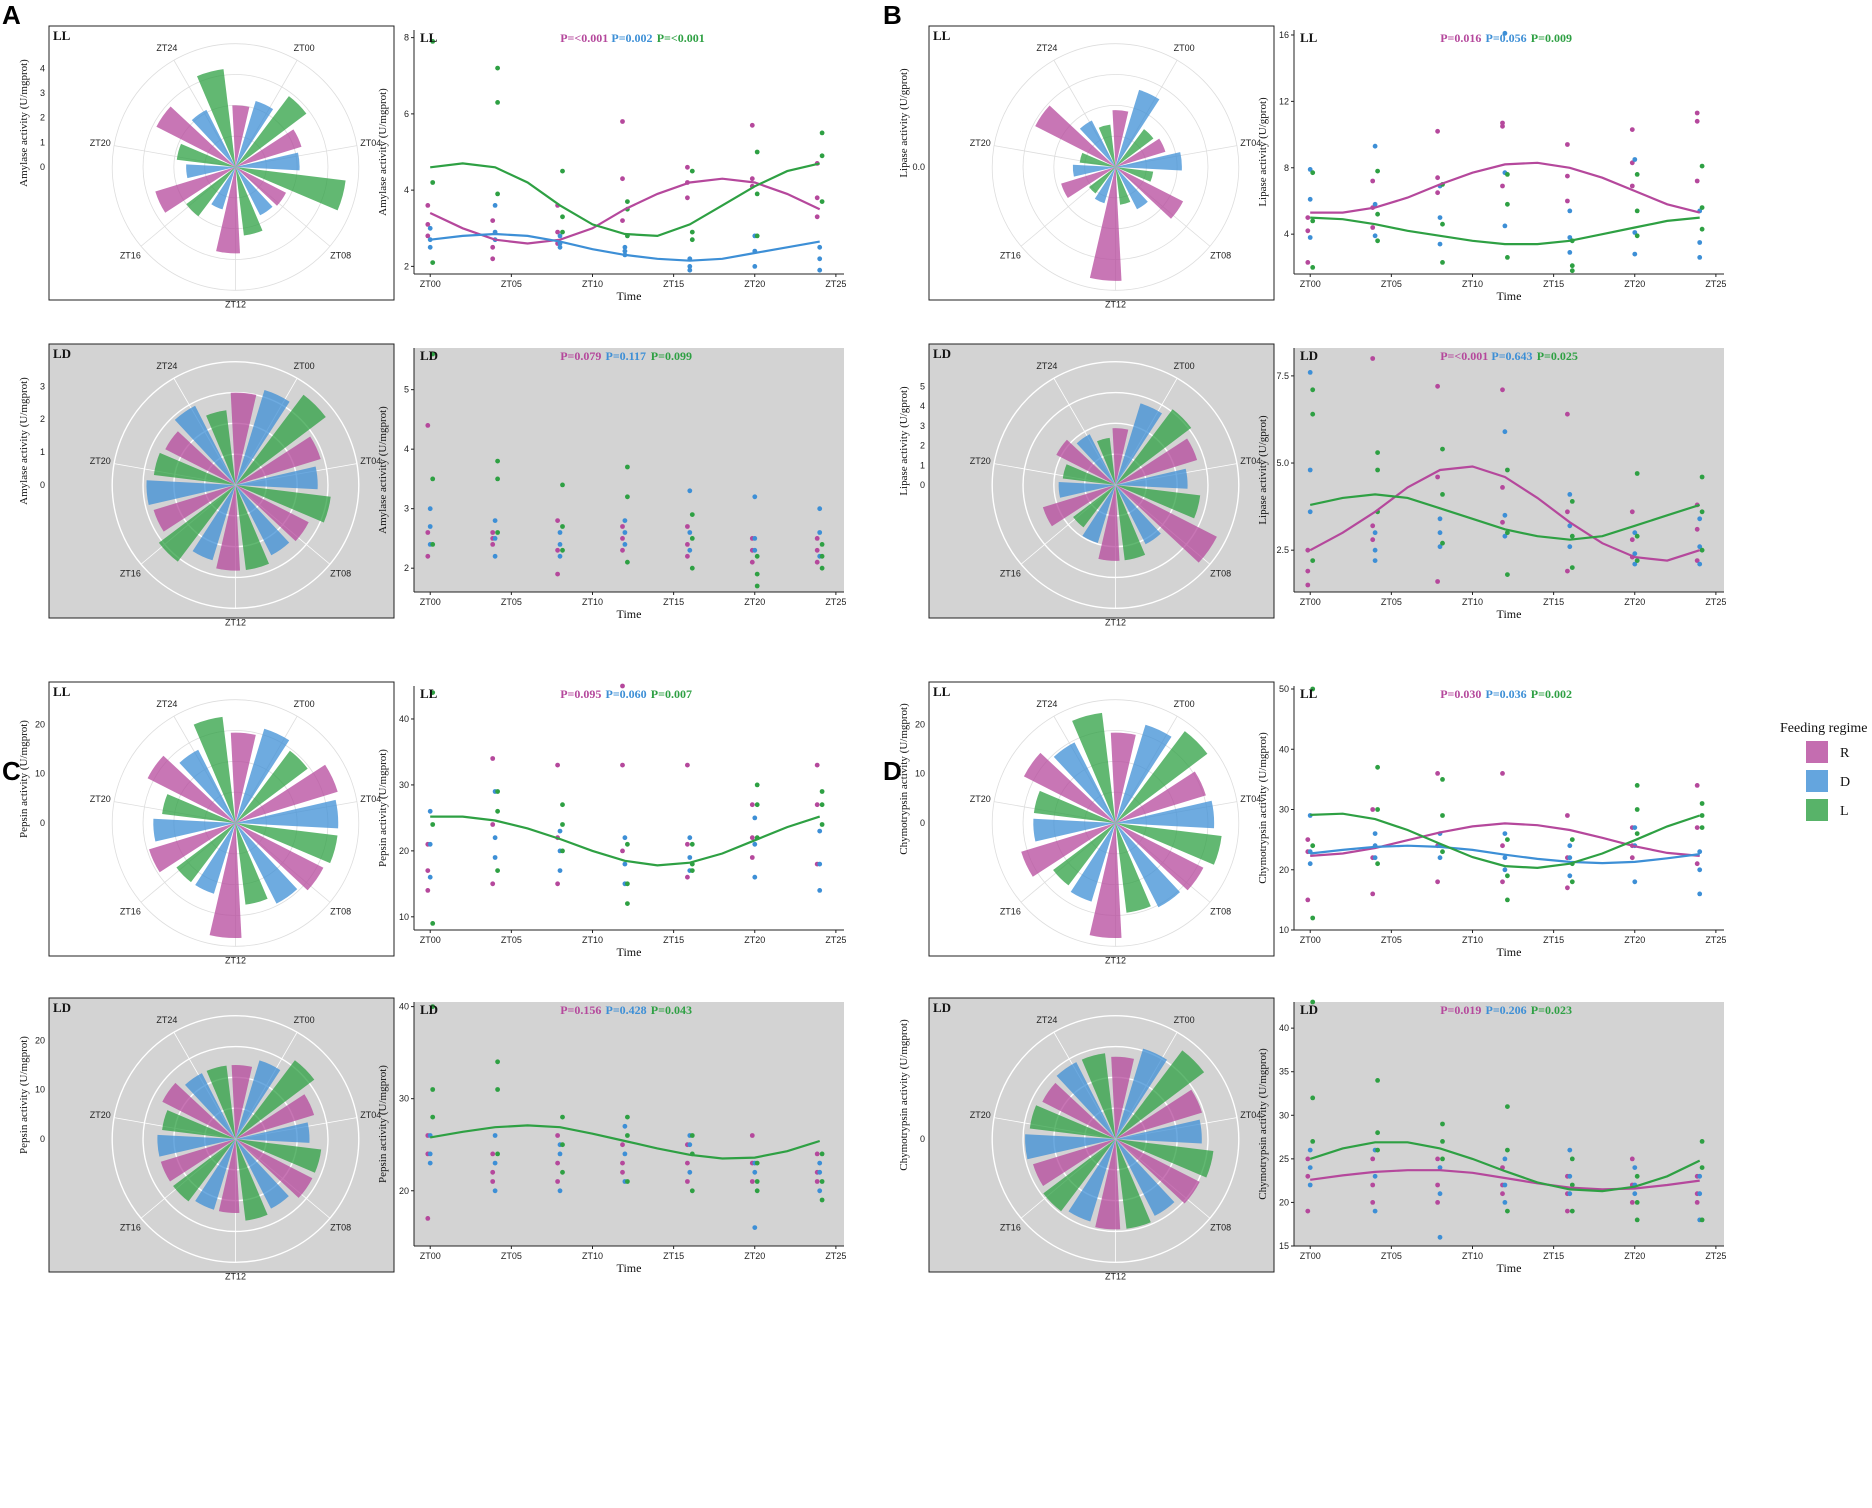 The width and height of the screenshot is (1872, 1508). I want to click on polar-y-tick: 2, so click(922, 446).